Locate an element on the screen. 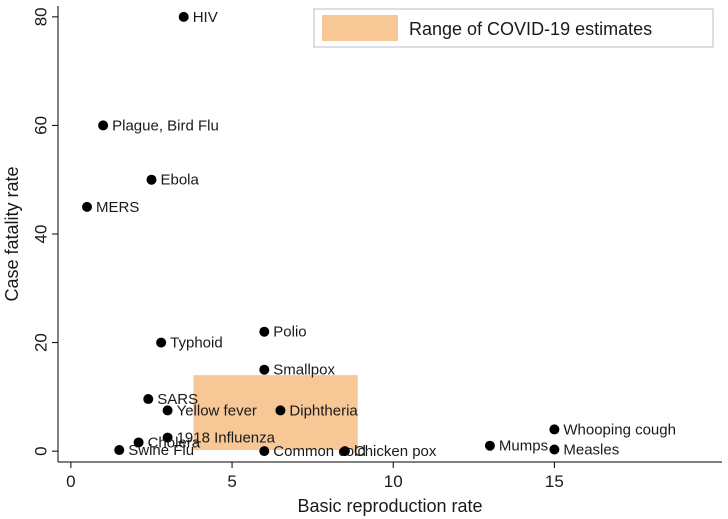 This screenshot has width=728, height=519. point-label: Swine Flu is located at coordinates (161, 450).